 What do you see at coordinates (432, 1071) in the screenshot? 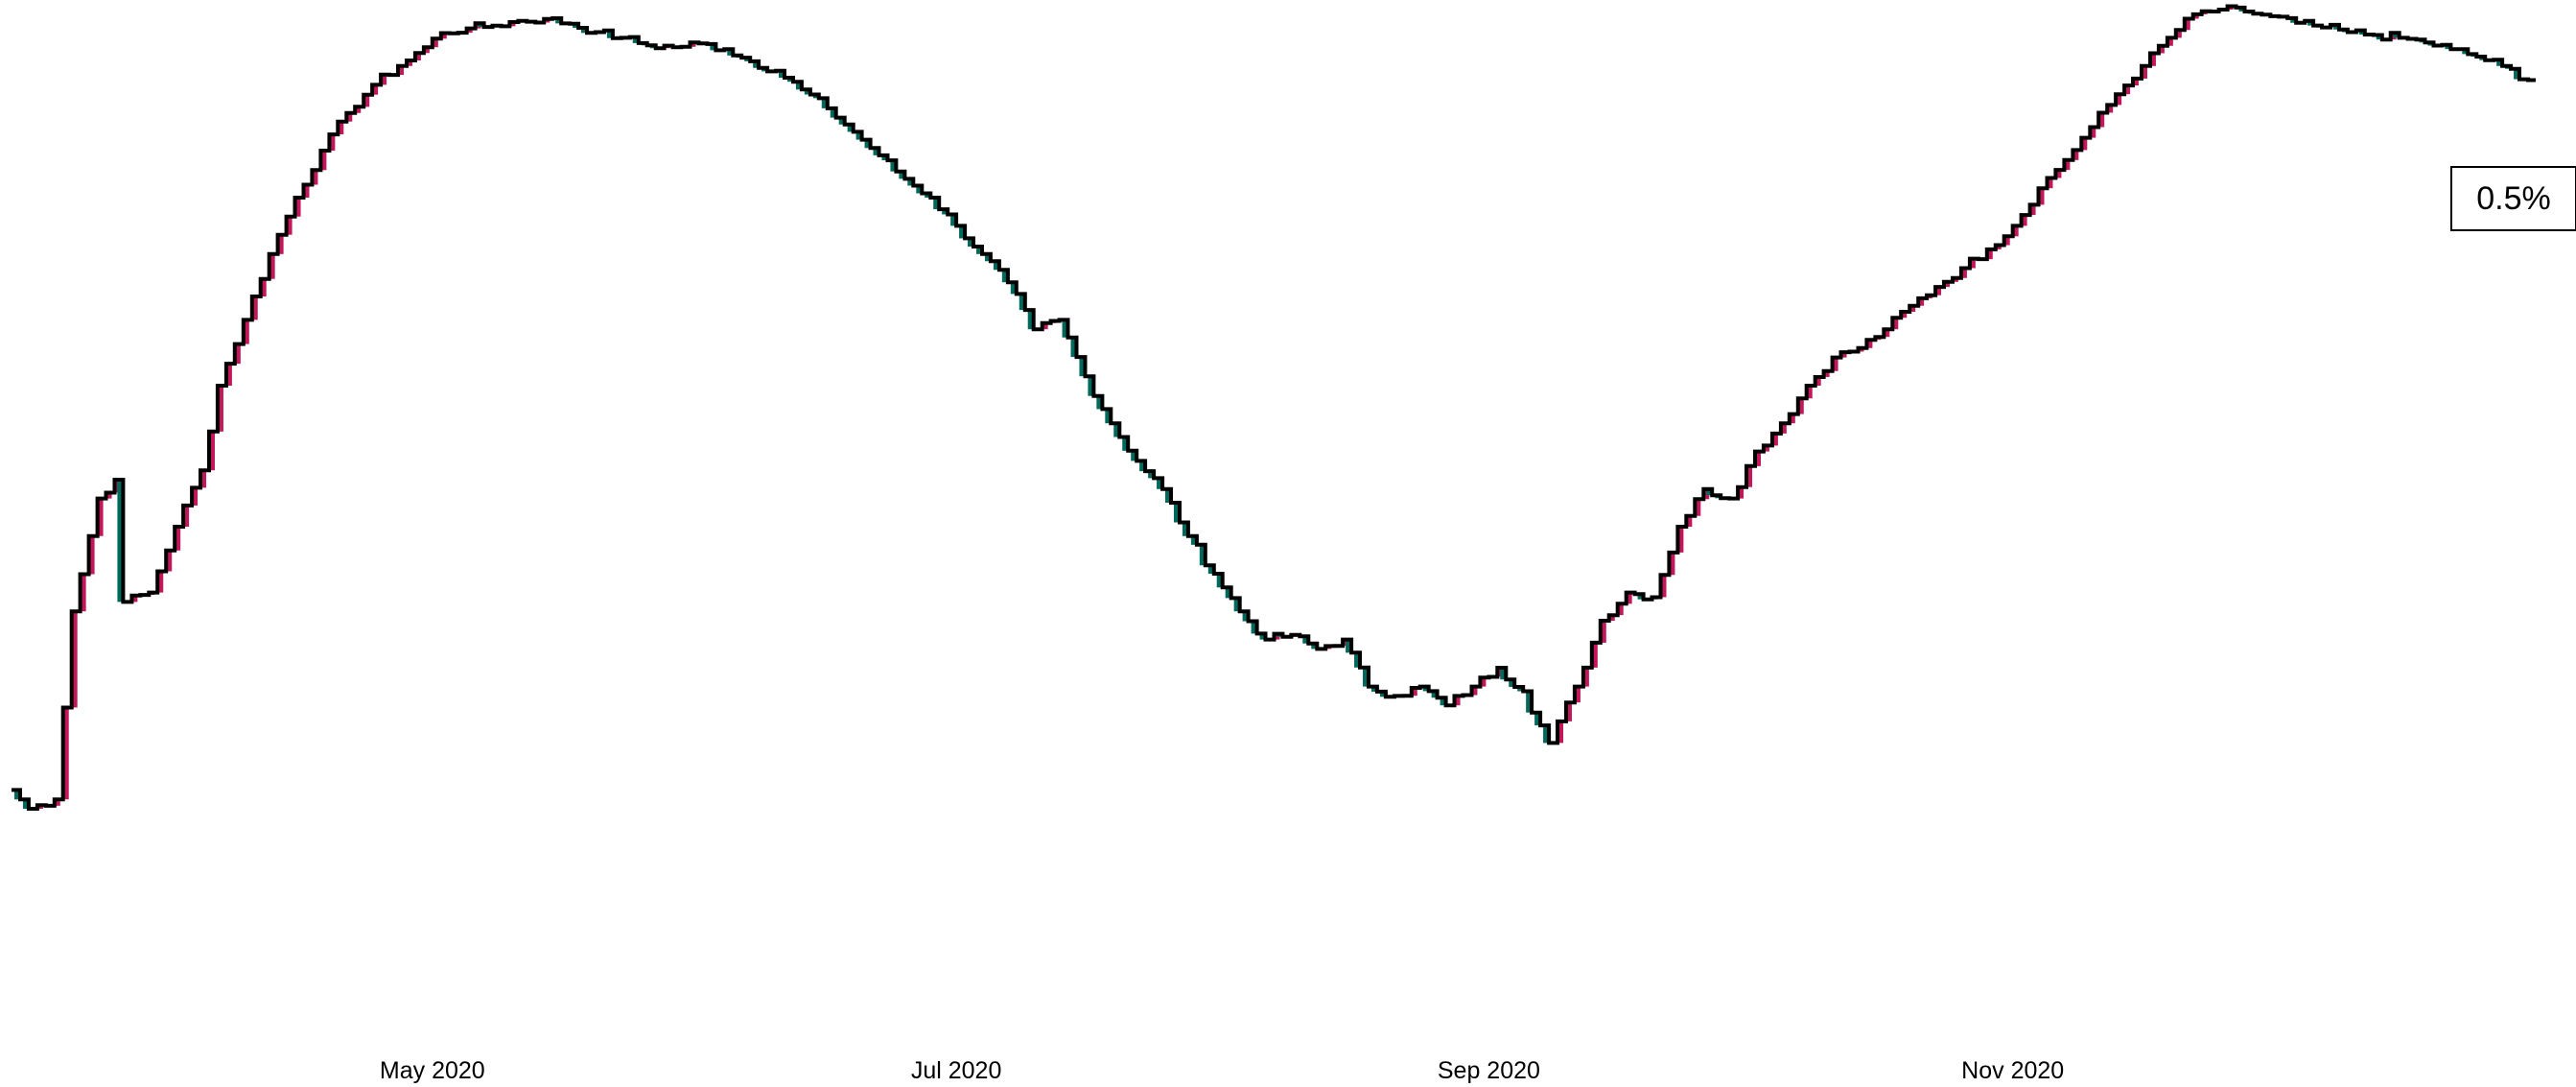
I see `x-tick-label: May 2020` at bounding box center [432, 1071].